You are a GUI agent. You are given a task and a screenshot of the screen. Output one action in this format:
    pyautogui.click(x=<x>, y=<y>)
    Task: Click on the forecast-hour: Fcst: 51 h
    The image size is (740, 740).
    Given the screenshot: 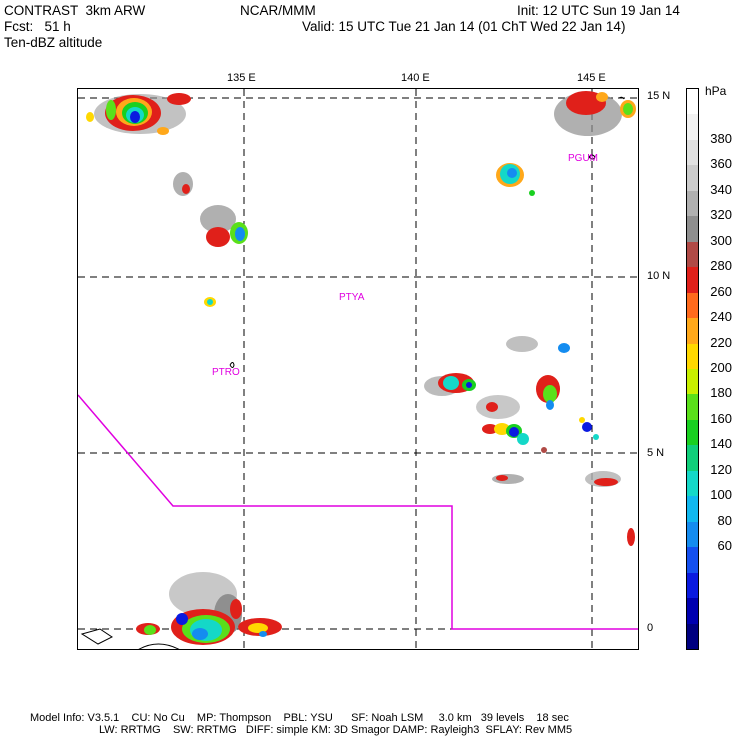 What is the action you would take?
    pyautogui.click(x=37, y=26)
    